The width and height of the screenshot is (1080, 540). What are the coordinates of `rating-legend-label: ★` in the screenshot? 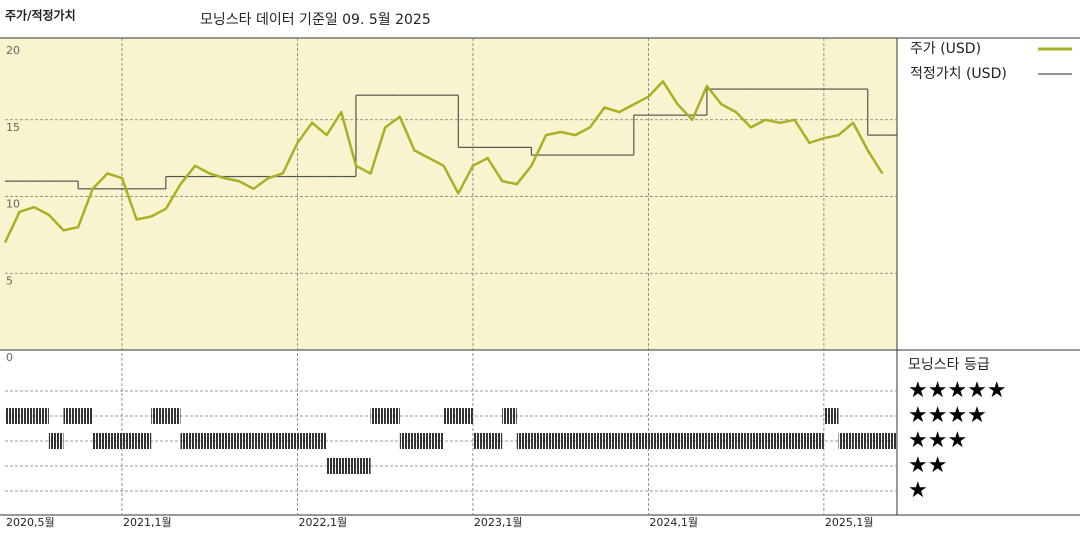 It's located at (918, 490).